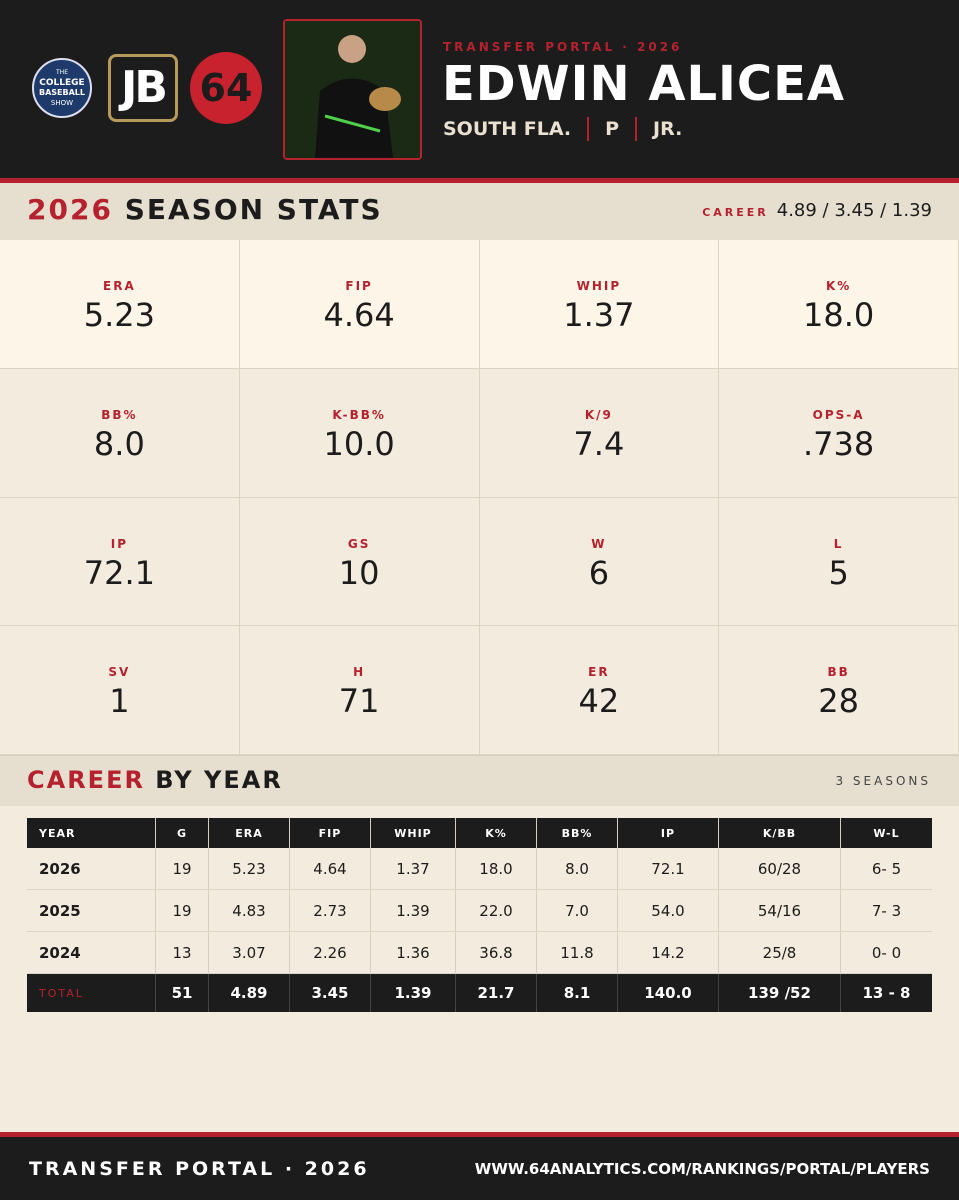 The height and width of the screenshot is (1200, 959). What do you see at coordinates (62, 92) in the screenshot?
I see `logo-text: BASEBALL` at bounding box center [62, 92].